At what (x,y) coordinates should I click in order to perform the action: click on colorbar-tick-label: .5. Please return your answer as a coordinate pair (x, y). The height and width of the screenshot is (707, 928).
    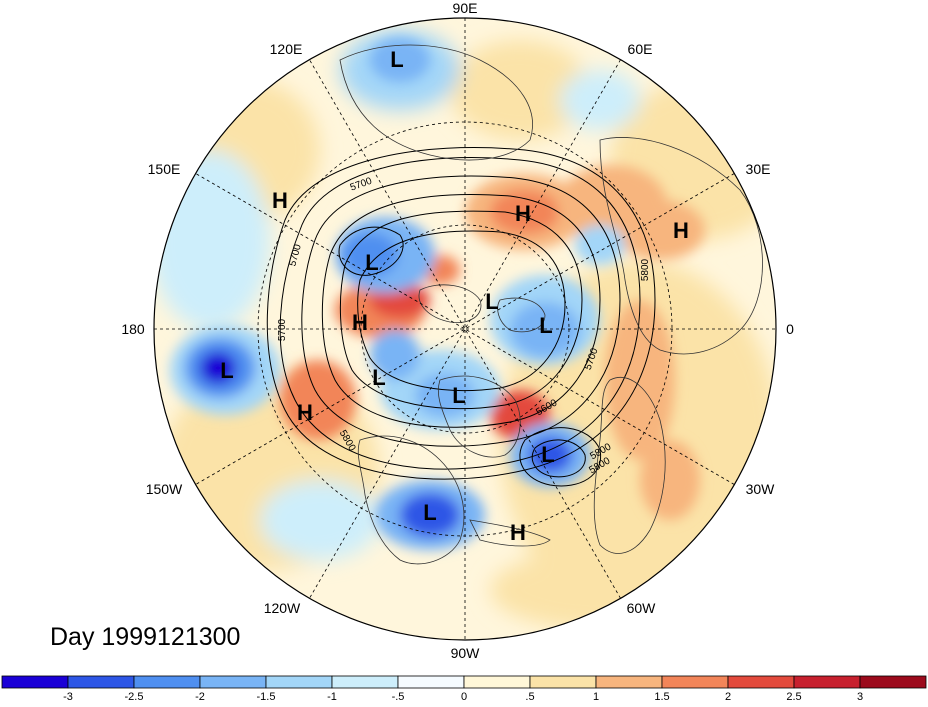
    Looking at the image, I should click on (529, 696).